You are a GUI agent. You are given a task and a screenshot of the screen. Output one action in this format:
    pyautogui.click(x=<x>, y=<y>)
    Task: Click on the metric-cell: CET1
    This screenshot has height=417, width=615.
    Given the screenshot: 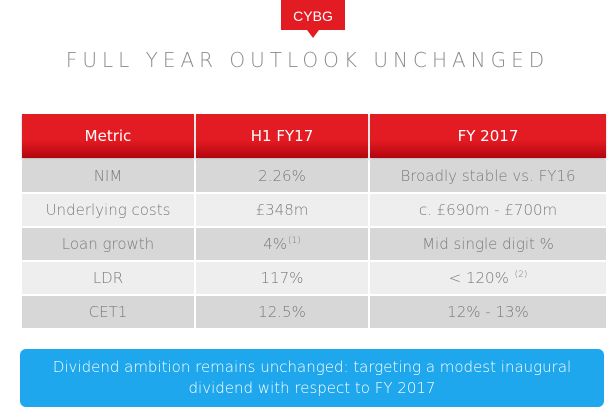 What is the action you would take?
    pyautogui.click(x=108, y=312)
    